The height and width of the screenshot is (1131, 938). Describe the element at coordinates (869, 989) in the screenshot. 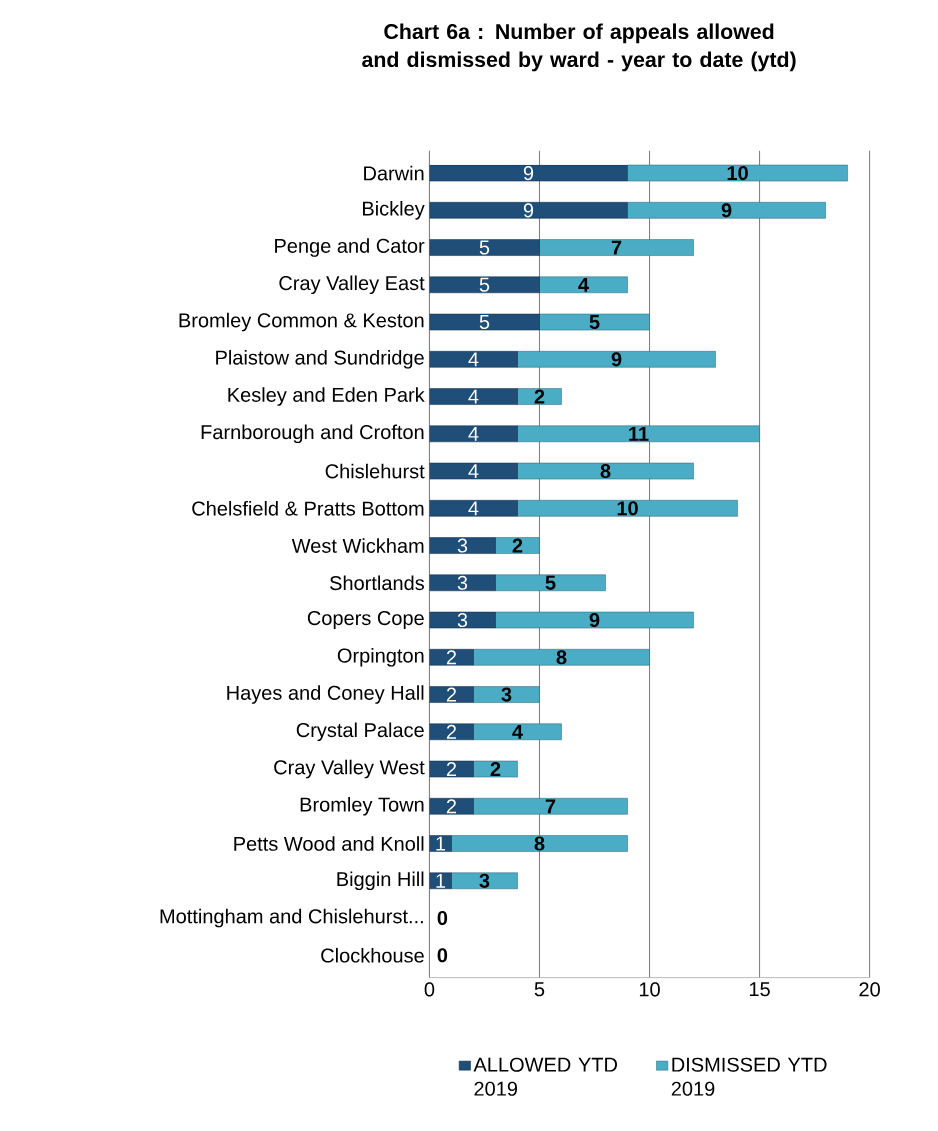

I see `x-tick-label: 20` at that location.